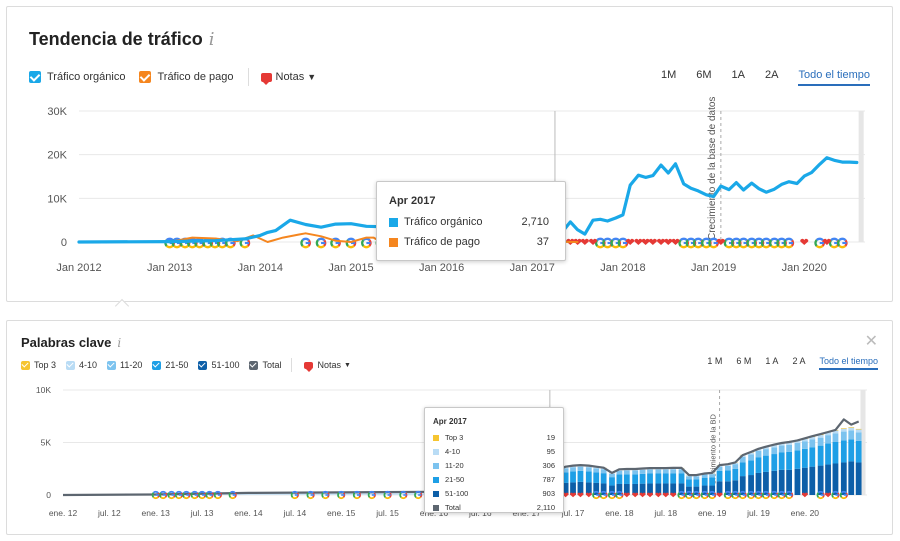 Image resolution: width=900 pixels, height=541 pixels. What do you see at coordinates (412, 201) in the screenshot?
I see `tooltip-date: Apr 2017` at bounding box center [412, 201].